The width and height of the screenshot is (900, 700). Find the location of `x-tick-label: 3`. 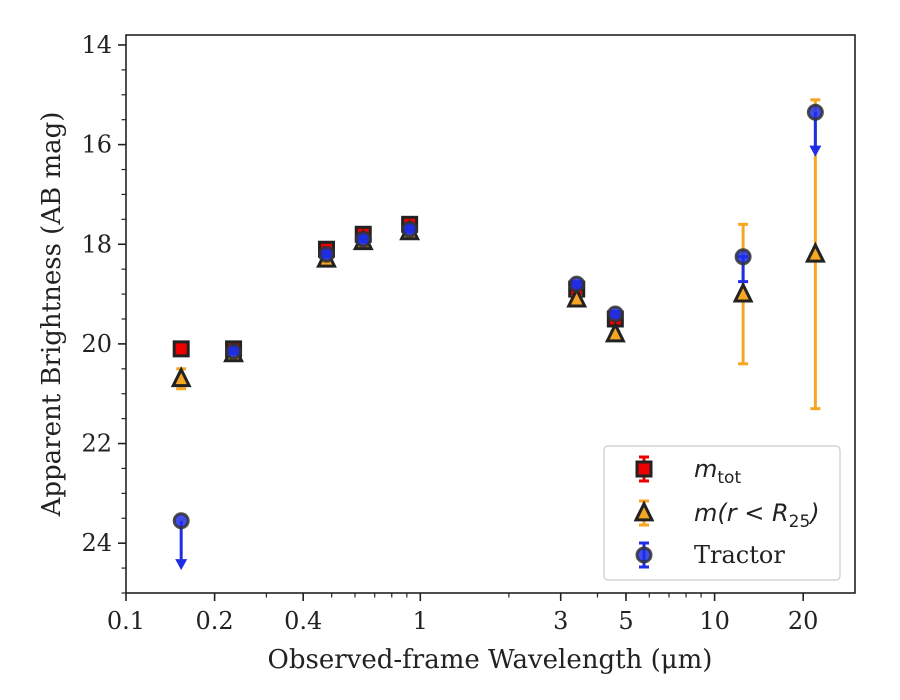

x-tick-label: 3 is located at coordinates (560, 621).